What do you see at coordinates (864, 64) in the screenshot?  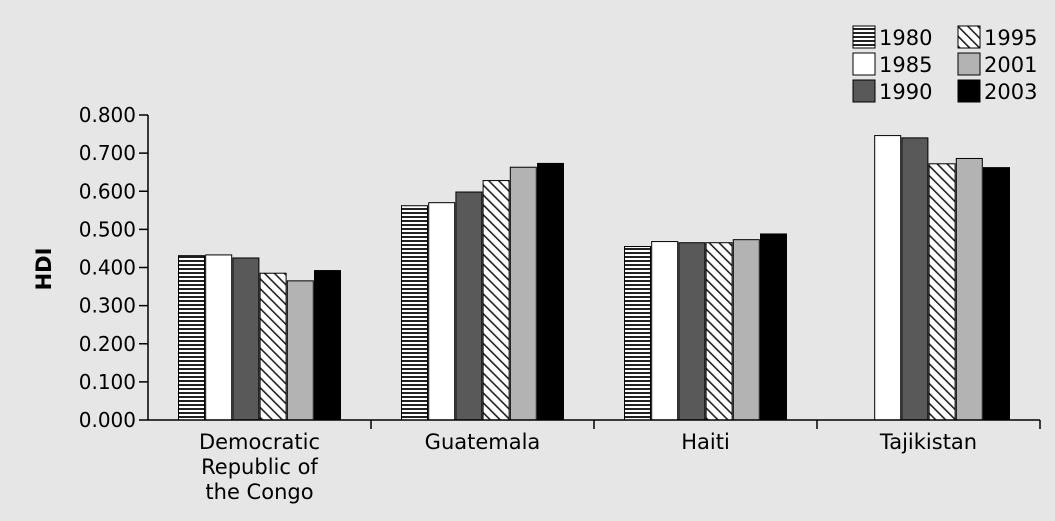 I see `legend-swatch-1985` at bounding box center [864, 64].